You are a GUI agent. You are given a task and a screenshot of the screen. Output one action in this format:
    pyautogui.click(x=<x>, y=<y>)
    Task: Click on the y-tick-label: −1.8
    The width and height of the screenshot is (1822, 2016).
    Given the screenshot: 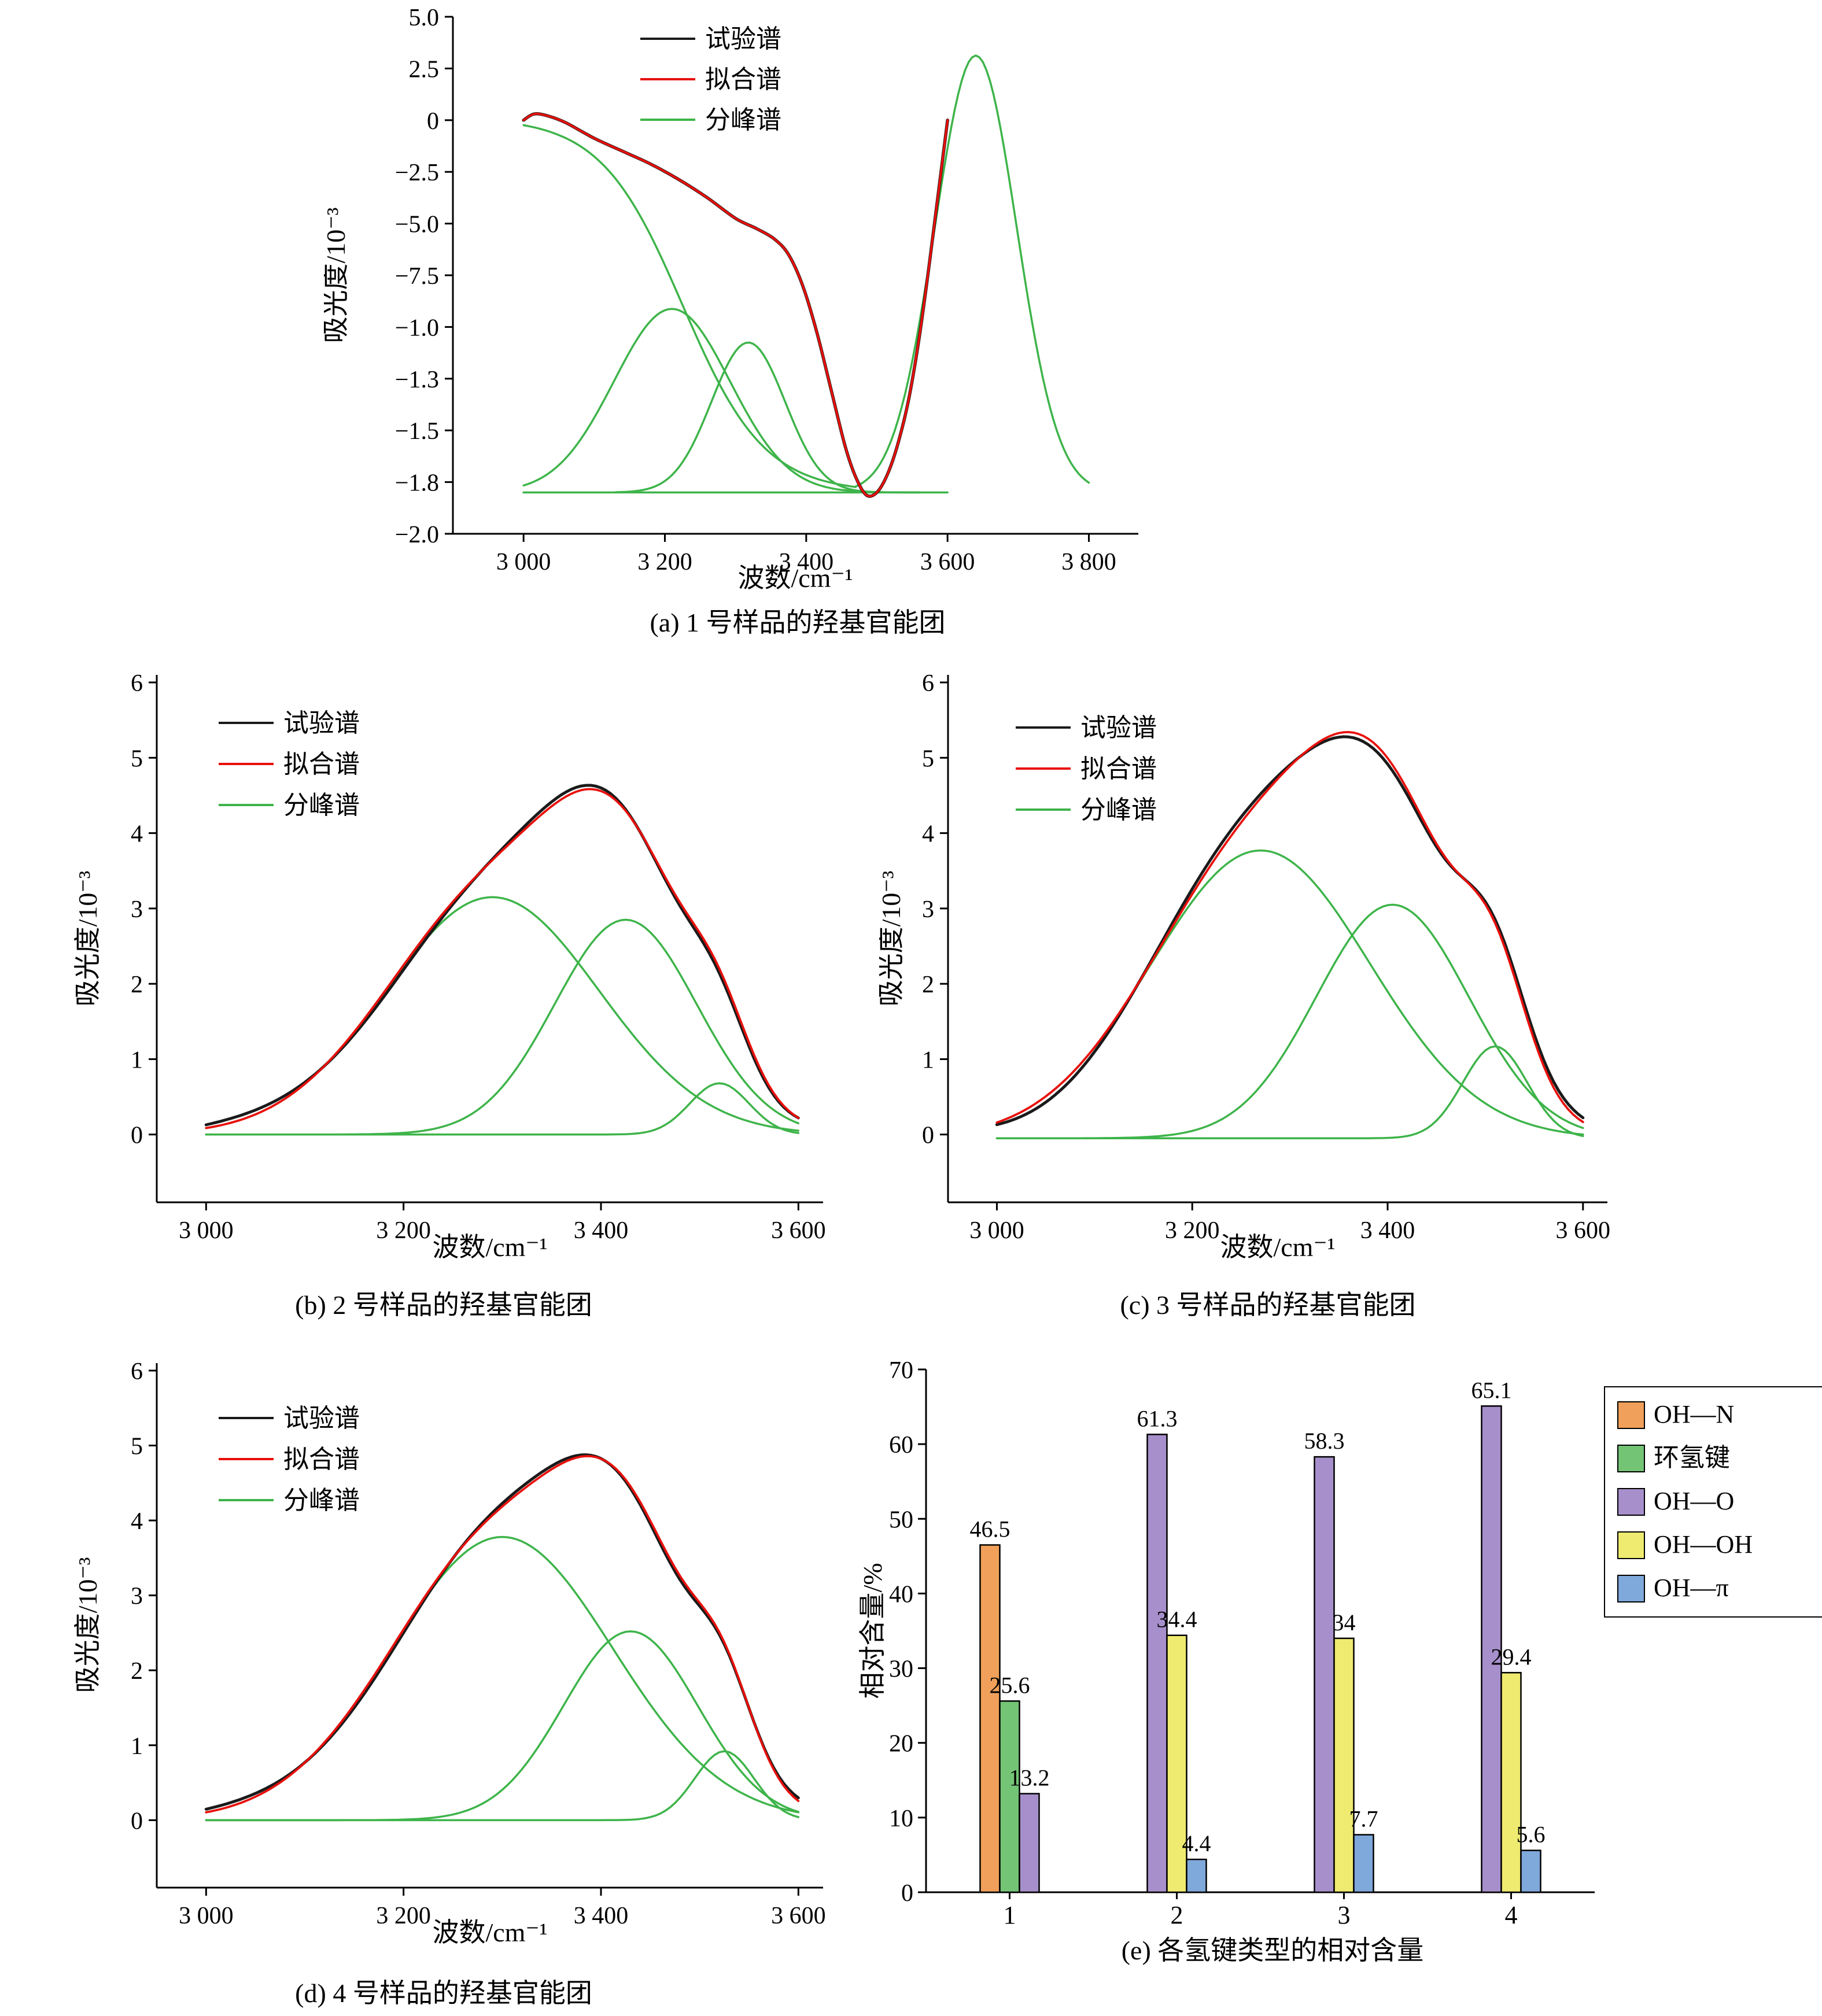 What is the action you would take?
    pyautogui.click(x=417, y=483)
    